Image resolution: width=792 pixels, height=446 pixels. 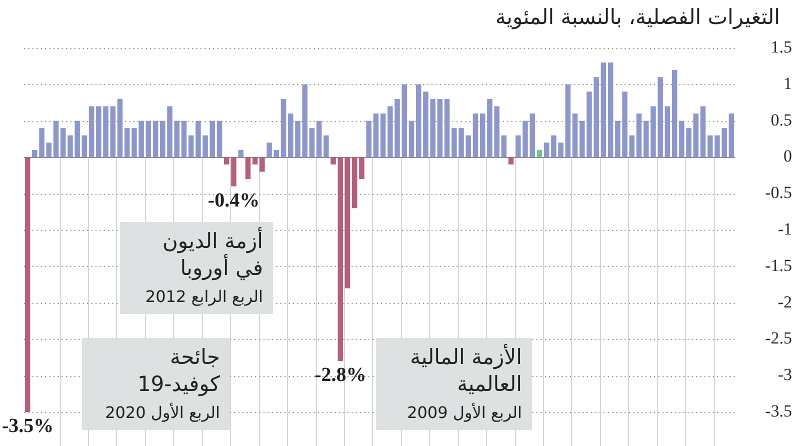 What do you see at coordinates (778, 192) in the screenshot?
I see `y-tick-label: -0.5` at bounding box center [778, 192].